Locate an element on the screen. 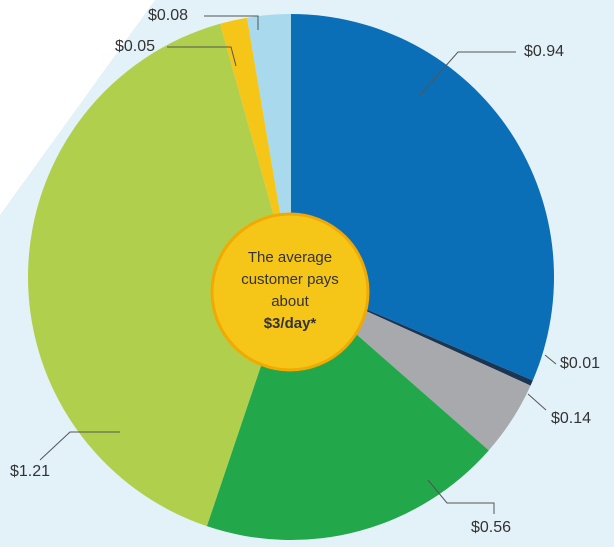  data-label: $0.01 is located at coordinates (580, 363).